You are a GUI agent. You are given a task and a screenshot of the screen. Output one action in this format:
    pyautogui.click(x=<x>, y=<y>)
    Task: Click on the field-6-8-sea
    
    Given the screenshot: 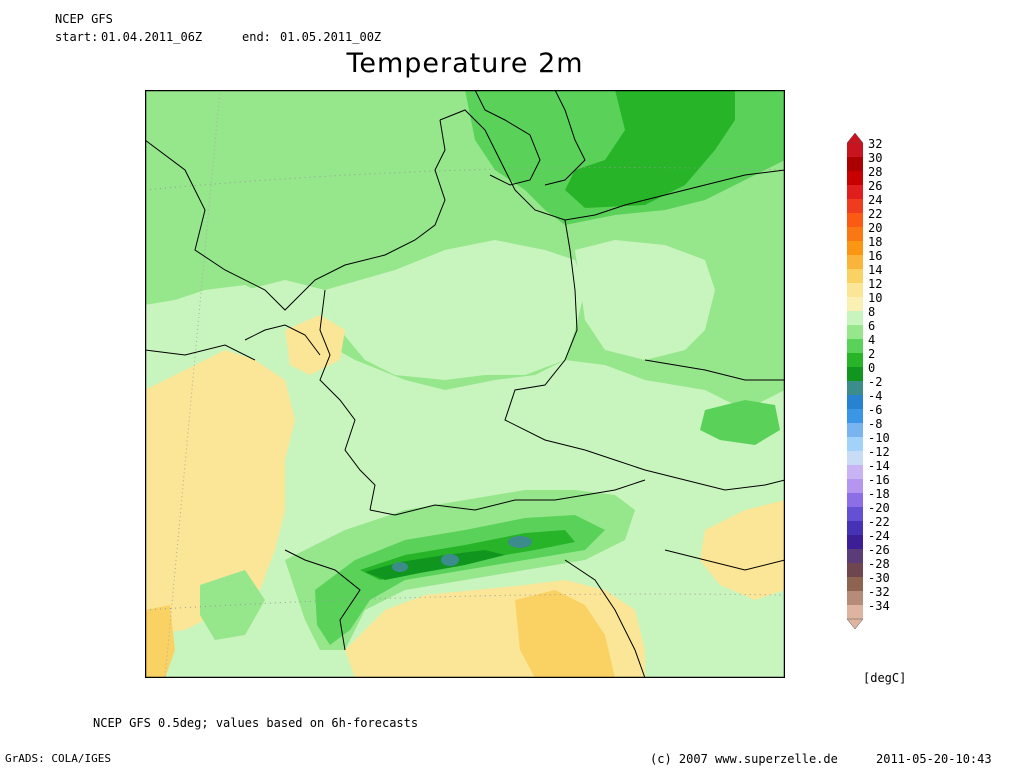 What is the action you would take?
    pyautogui.click(x=305, y=197)
    